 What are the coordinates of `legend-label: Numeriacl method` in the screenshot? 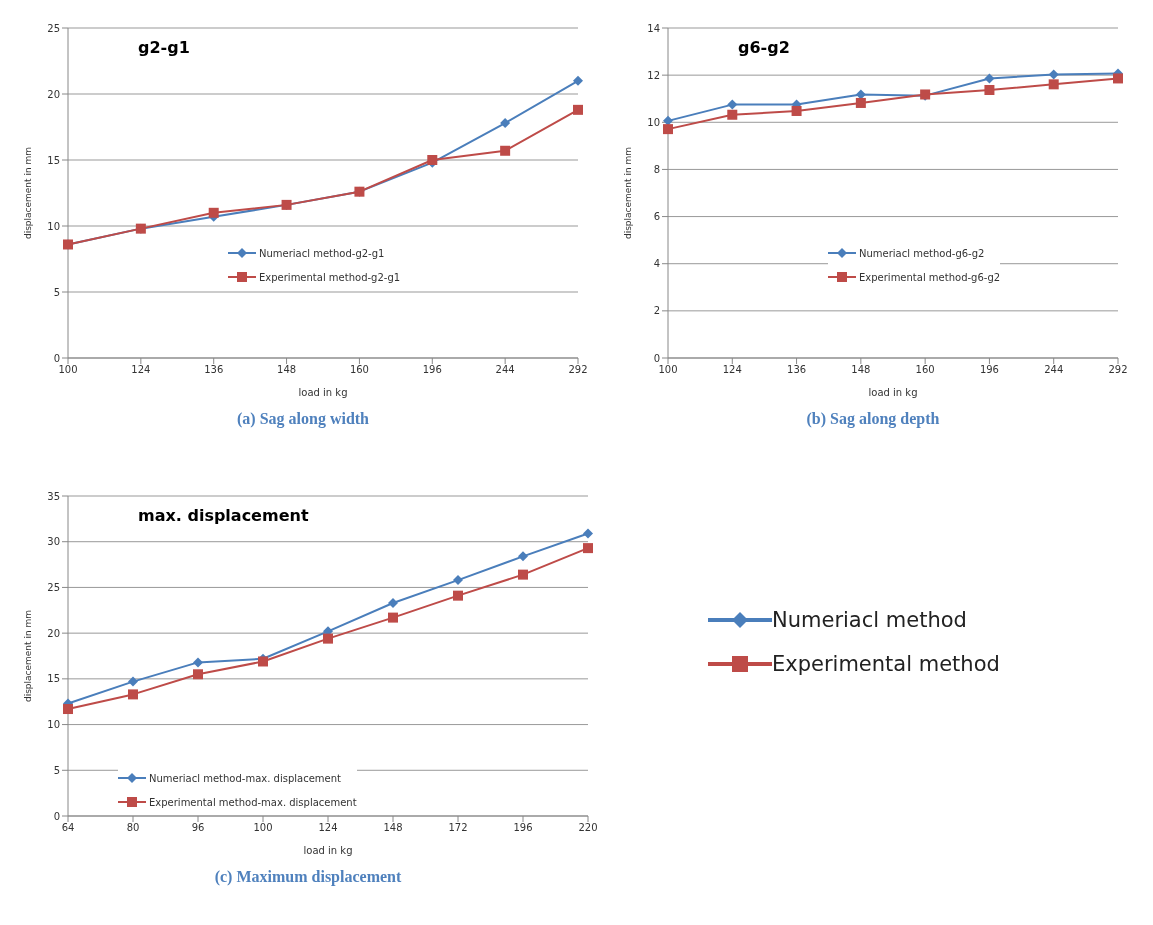 It's located at (869, 620).